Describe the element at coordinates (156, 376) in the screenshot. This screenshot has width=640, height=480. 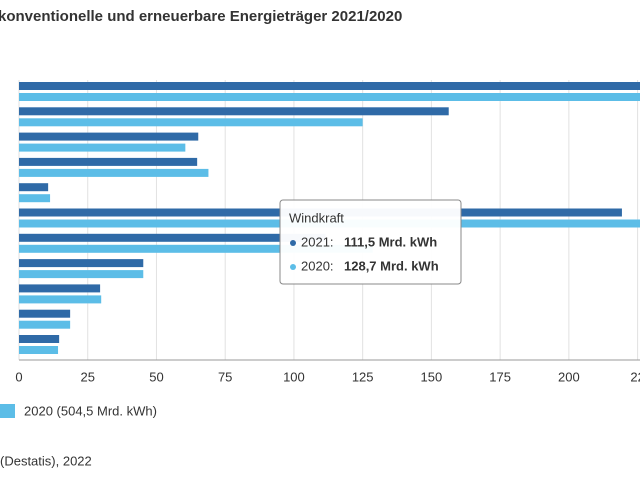
I see `x-tick-label: 50` at that location.